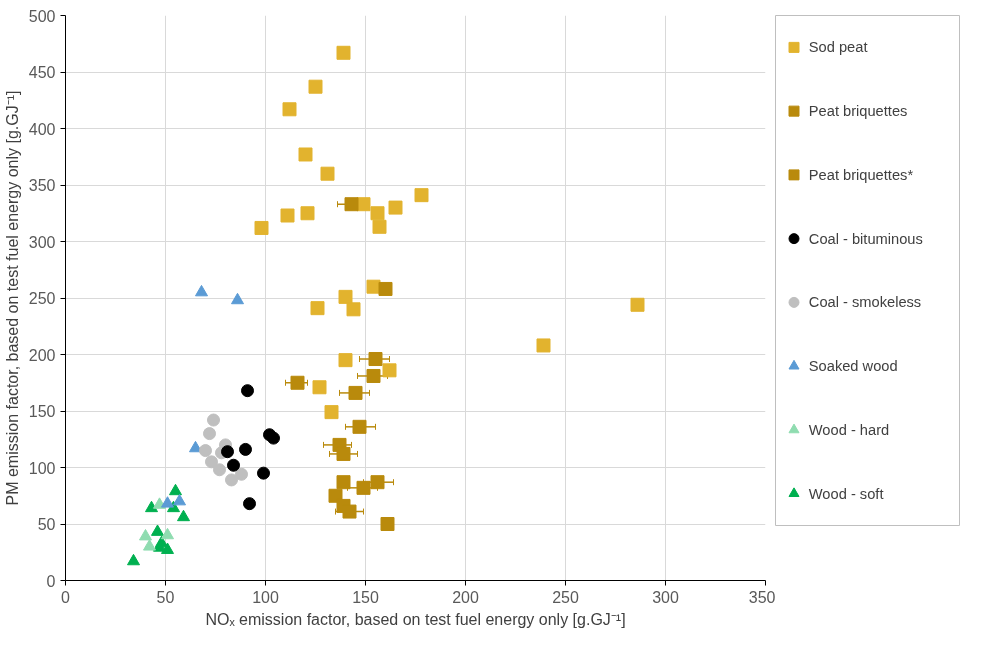  I want to click on x-tick-label: 0, so click(66, 597).